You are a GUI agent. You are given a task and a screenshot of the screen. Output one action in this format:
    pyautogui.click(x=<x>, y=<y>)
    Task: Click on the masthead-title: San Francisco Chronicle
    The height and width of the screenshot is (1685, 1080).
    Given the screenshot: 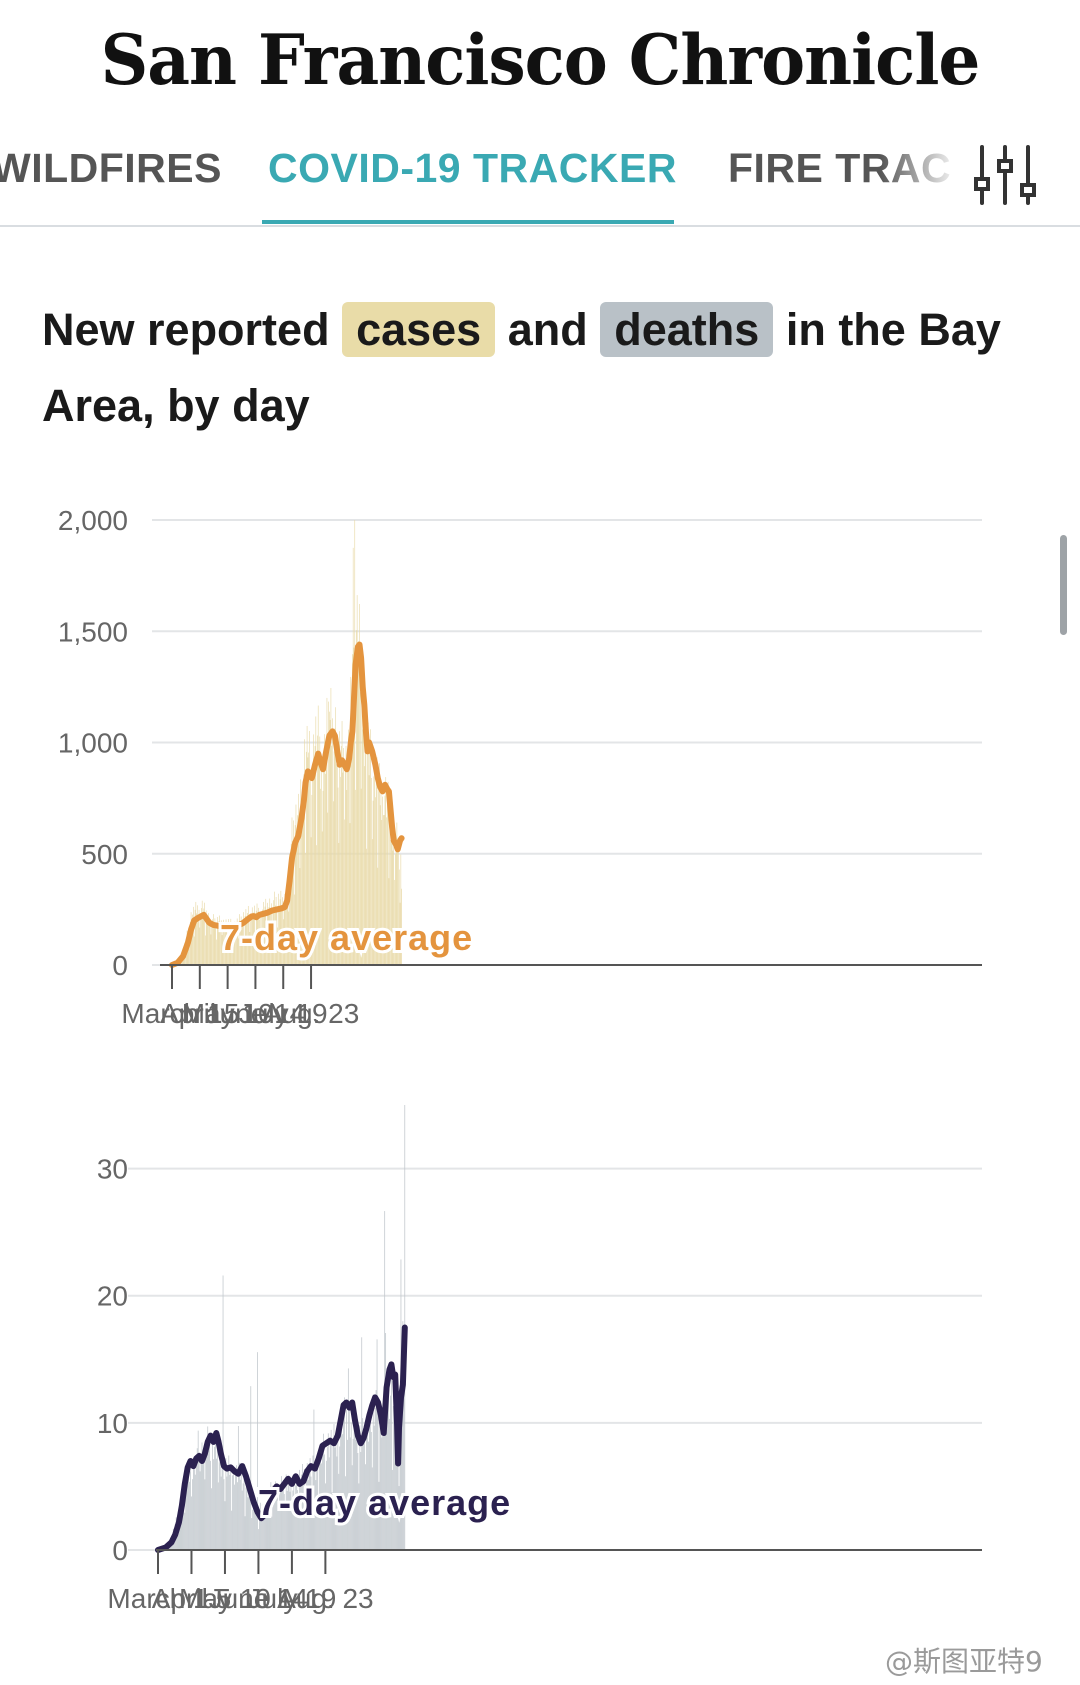 What is the action you would take?
    pyautogui.click(x=540, y=60)
    